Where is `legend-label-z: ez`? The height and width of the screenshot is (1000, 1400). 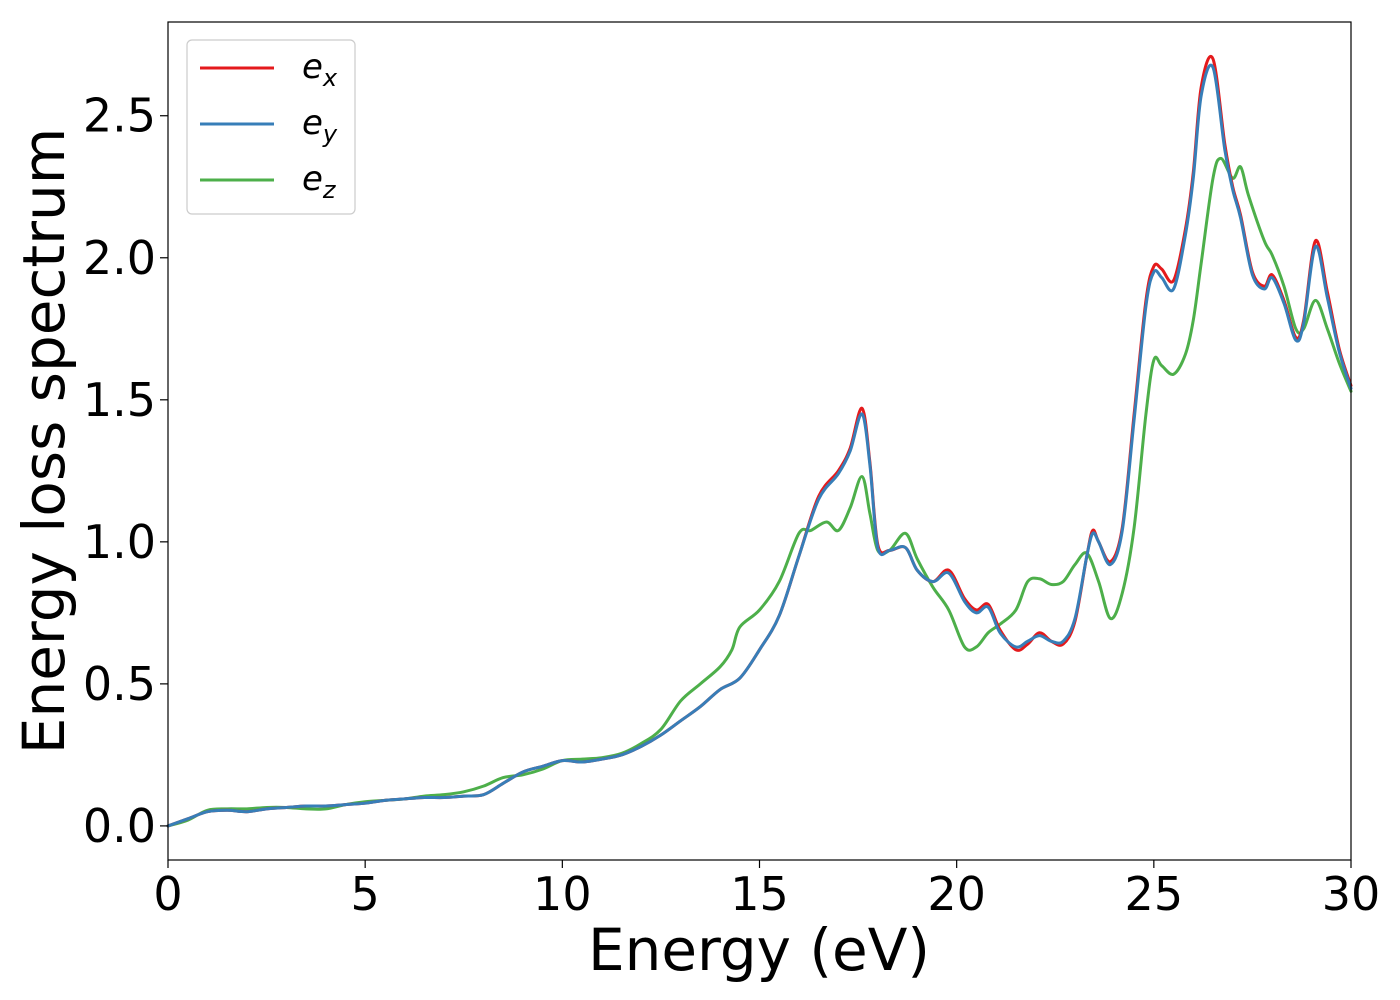
legend-label-z: ez is located at coordinates (319, 181).